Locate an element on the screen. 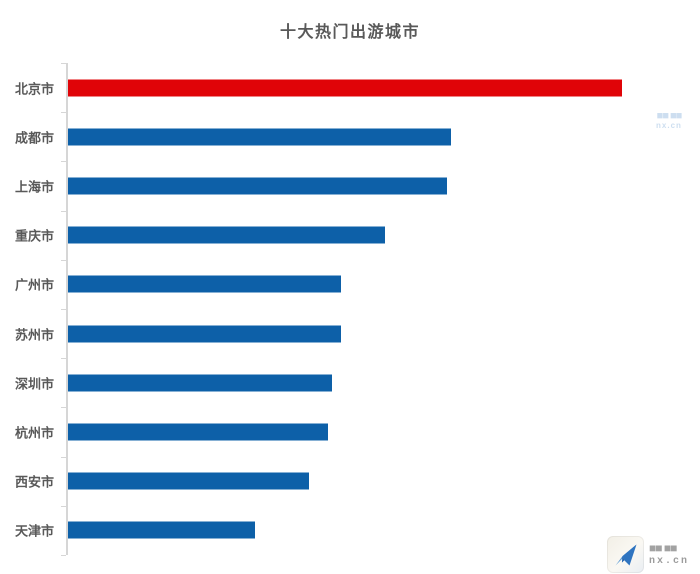 The height and width of the screenshot is (574, 700). chart-row: 成都市 is located at coordinates (350, 136).